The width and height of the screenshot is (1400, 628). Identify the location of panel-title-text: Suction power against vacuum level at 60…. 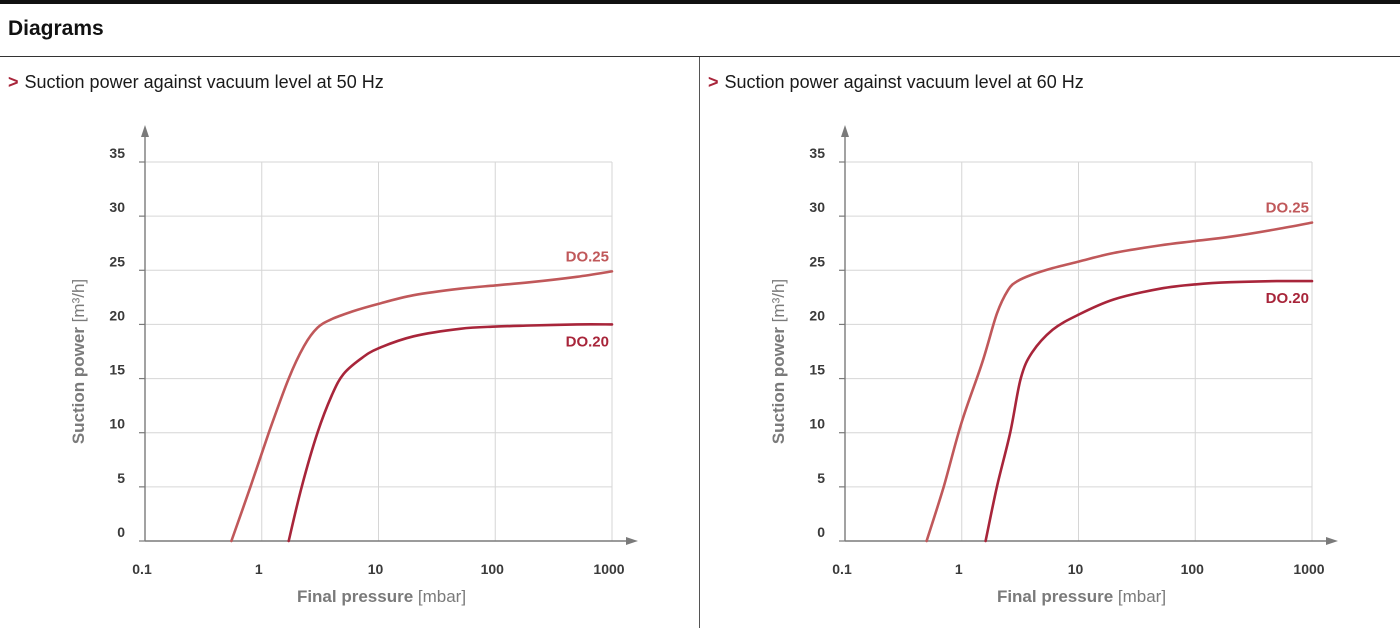
(904, 82).